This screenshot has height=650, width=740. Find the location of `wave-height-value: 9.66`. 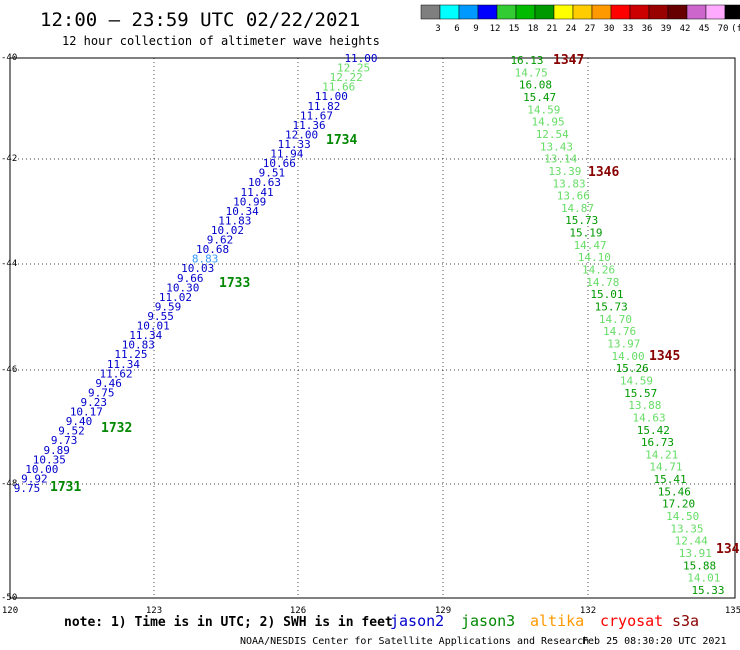

wave-height-value: 9.66 is located at coordinates (190, 278).